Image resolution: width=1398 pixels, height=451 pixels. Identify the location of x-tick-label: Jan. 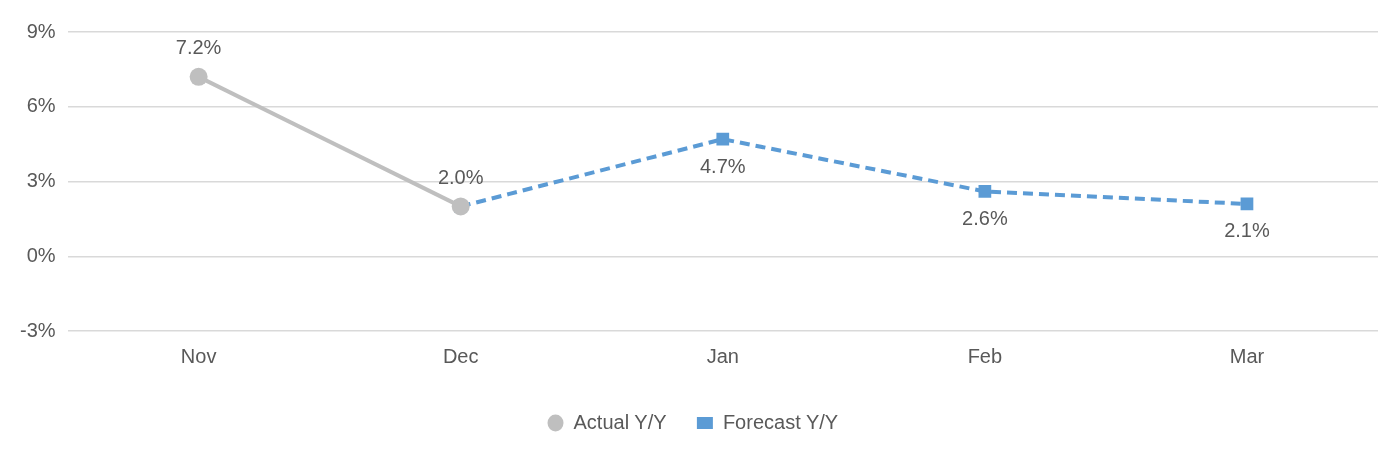
(722, 355).